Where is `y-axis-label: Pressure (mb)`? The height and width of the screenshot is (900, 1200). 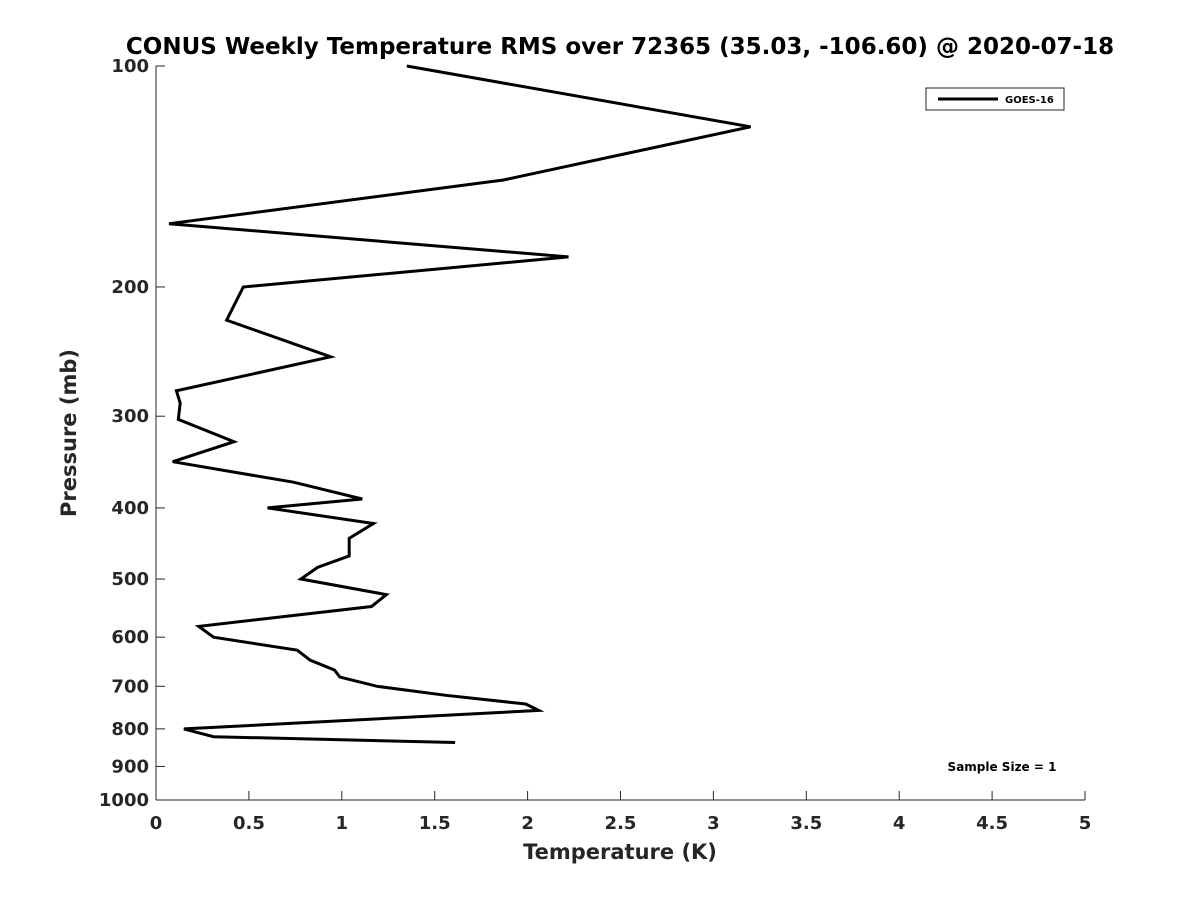 y-axis-label: Pressure (mb) is located at coordinates (69, 433).